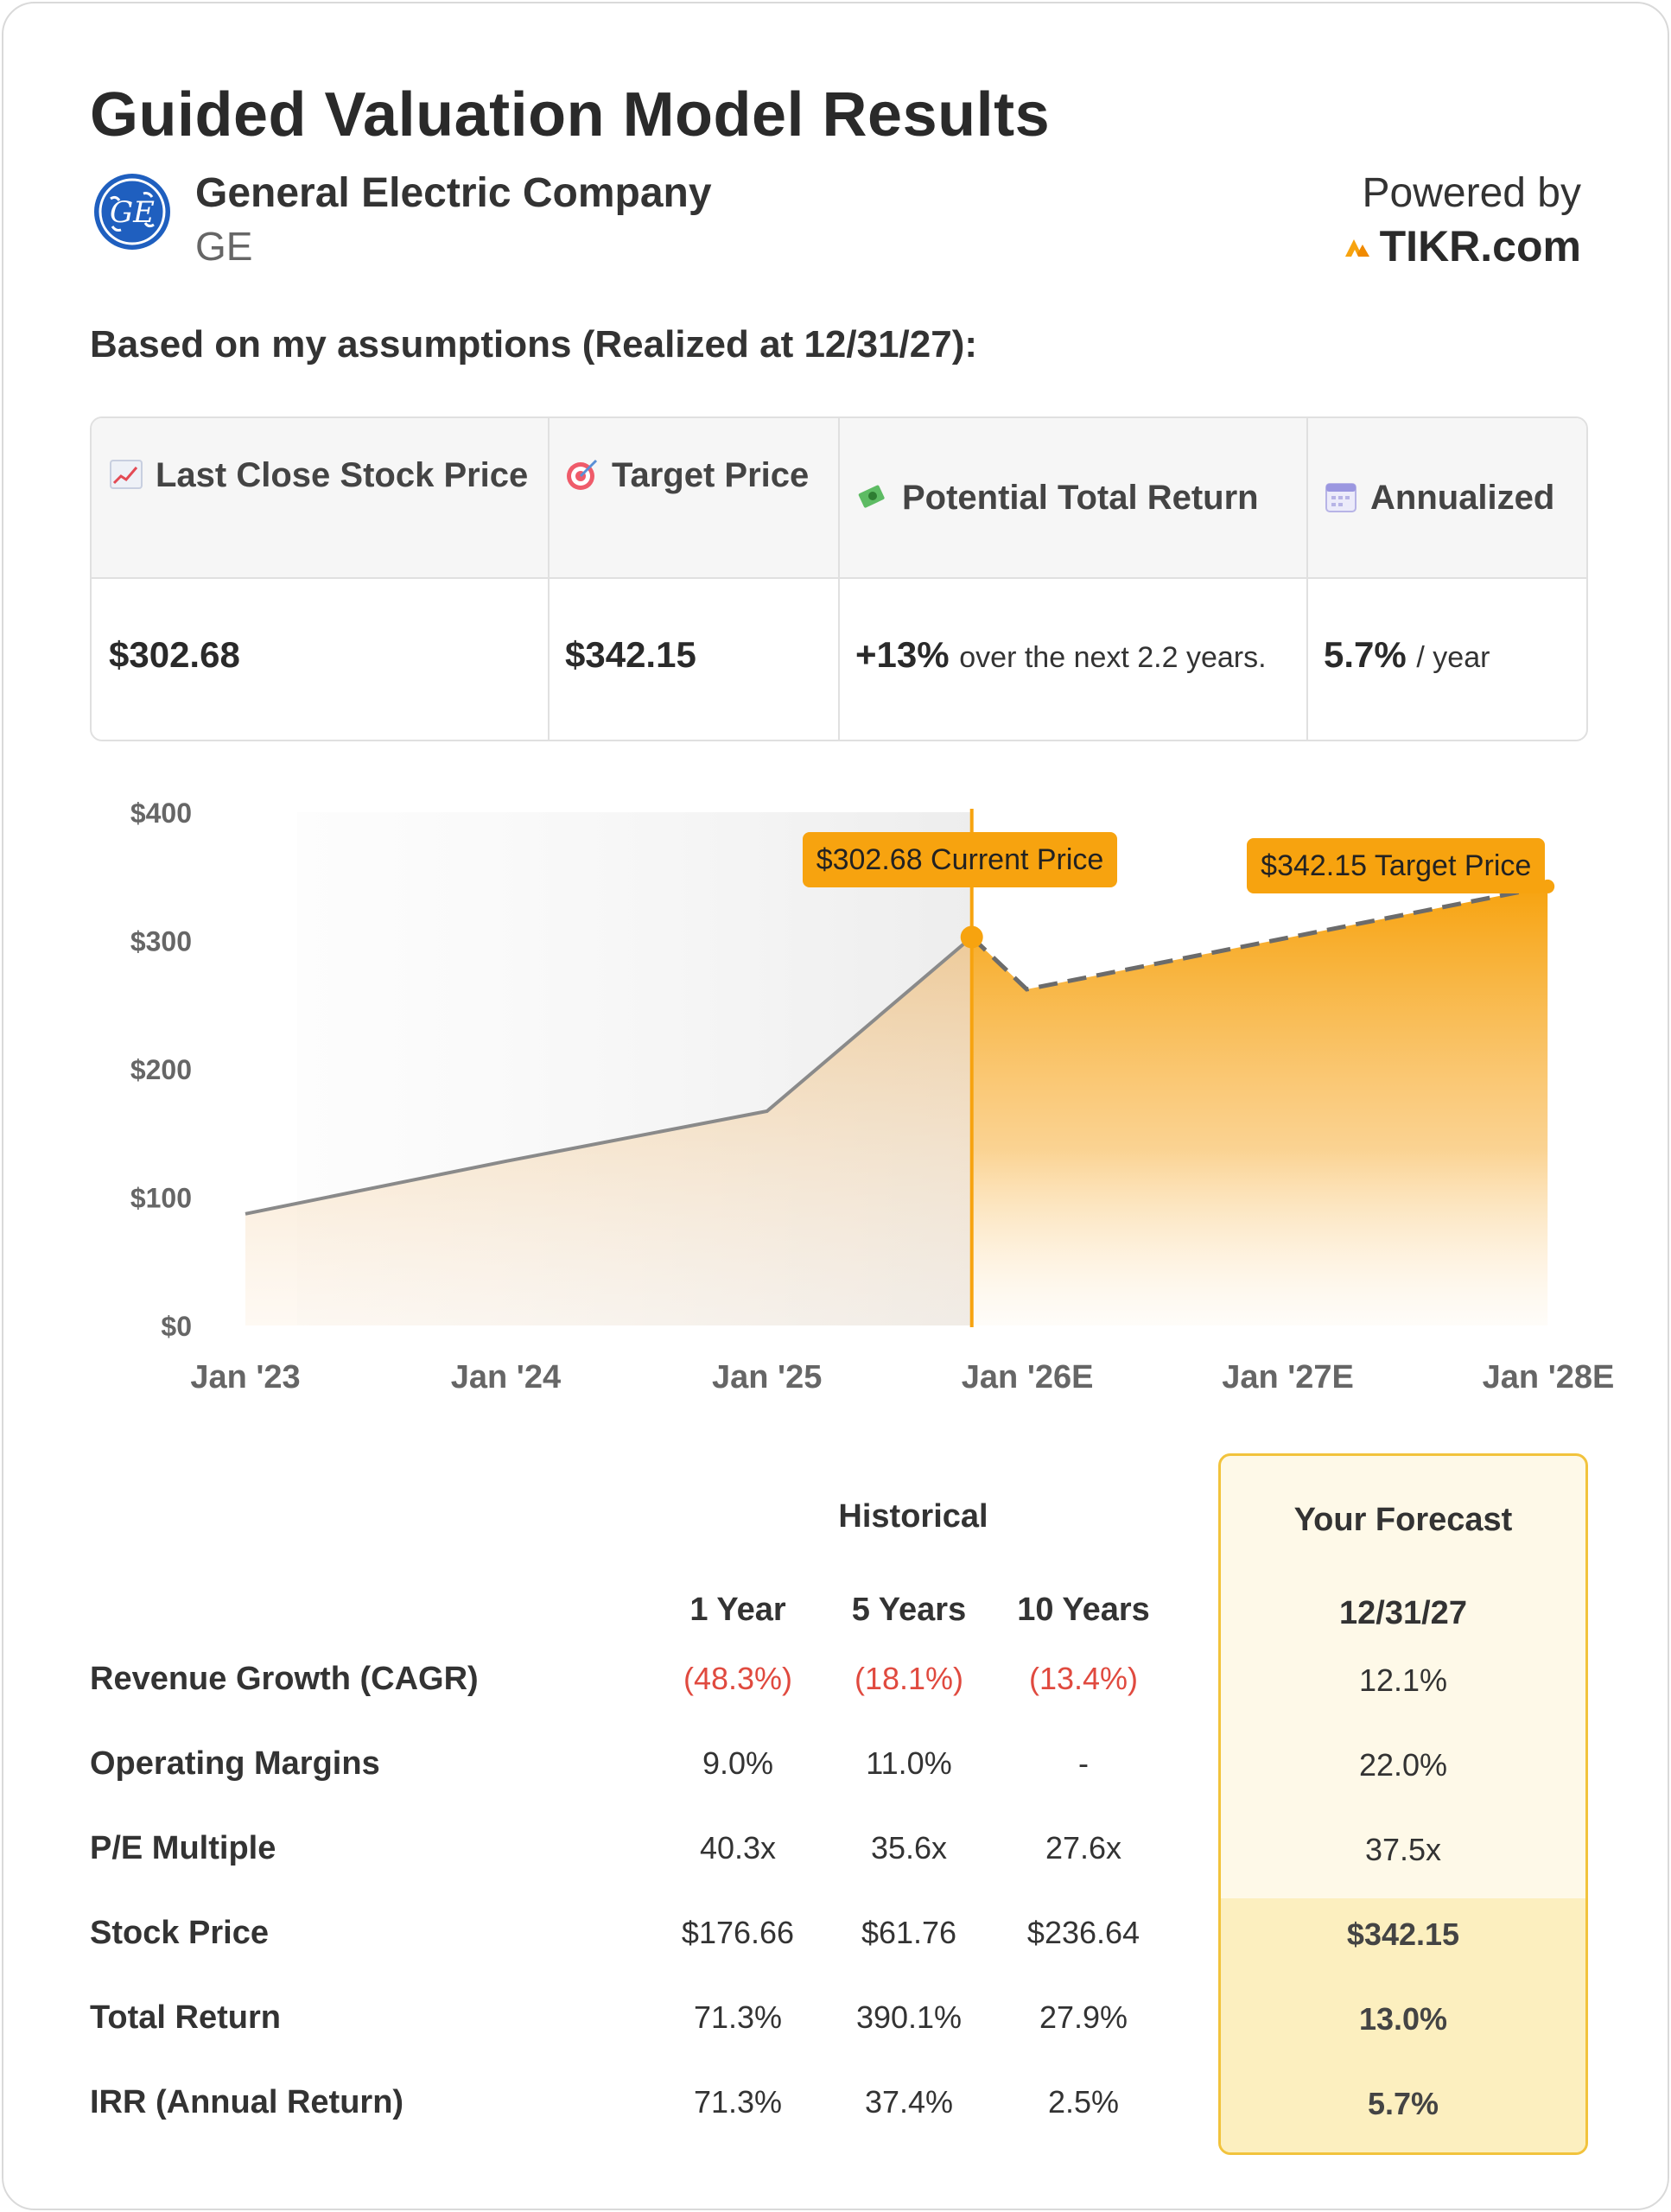 This screenshot has height=2212, width=1671. Describe the element at coordinates (738, 1763) in the screenshot. I see `historical-cell: 9.0%` at that location.